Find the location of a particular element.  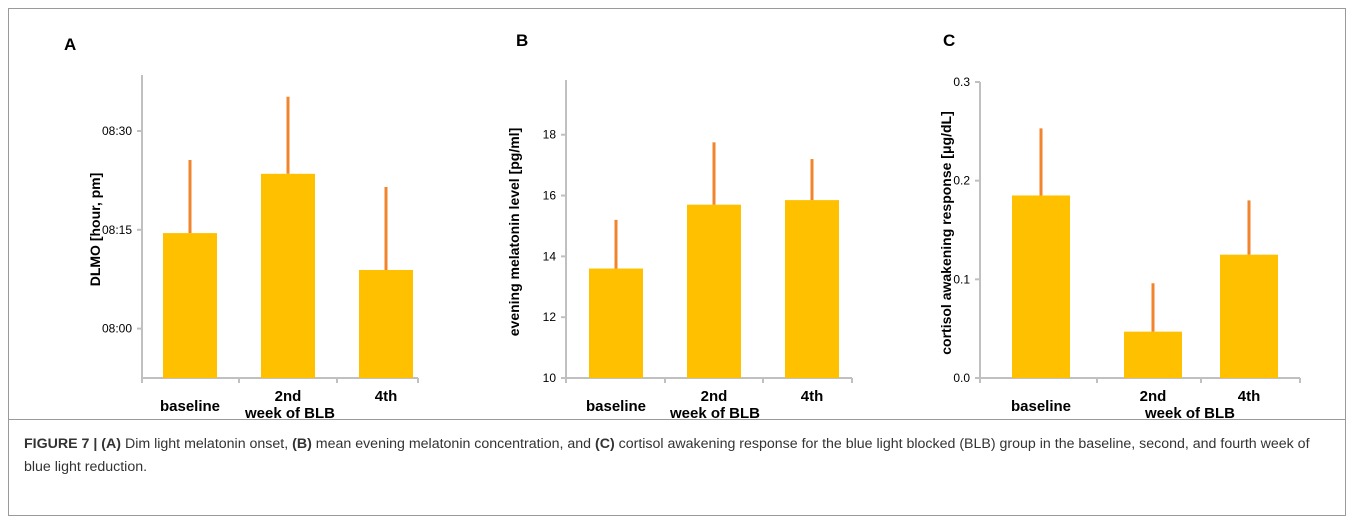

panel-a-y-tick-label: 08:15 is located at coordinates (117, 230).